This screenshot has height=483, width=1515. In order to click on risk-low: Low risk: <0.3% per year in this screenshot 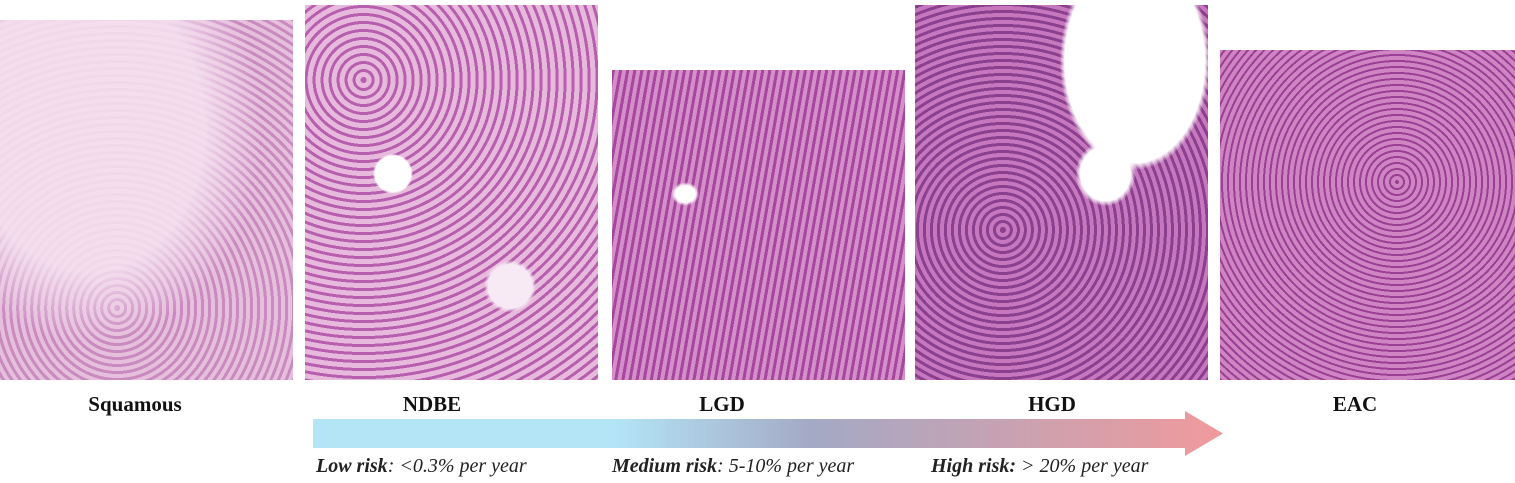, I will do `click(421, 466)`.